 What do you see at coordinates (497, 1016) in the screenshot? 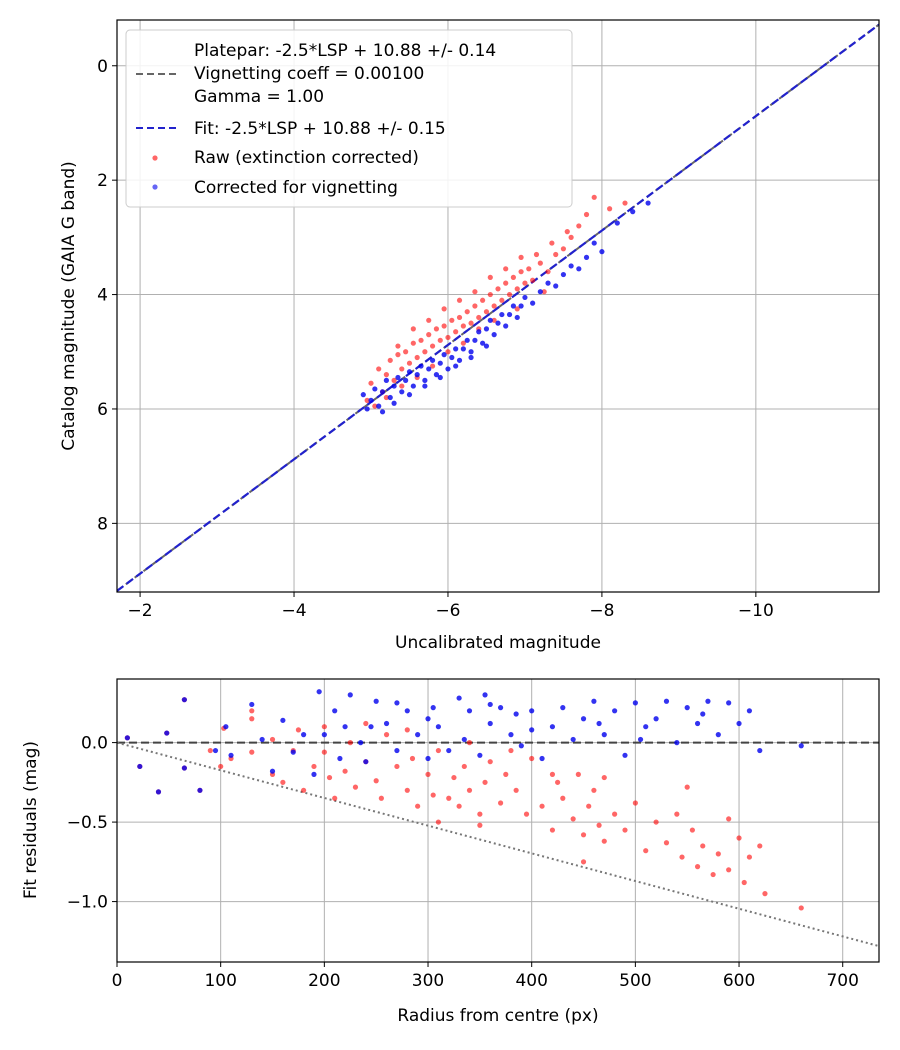
I see `residuals-x-label: Radius from centre (px)` at bounding box center [497, 1016].